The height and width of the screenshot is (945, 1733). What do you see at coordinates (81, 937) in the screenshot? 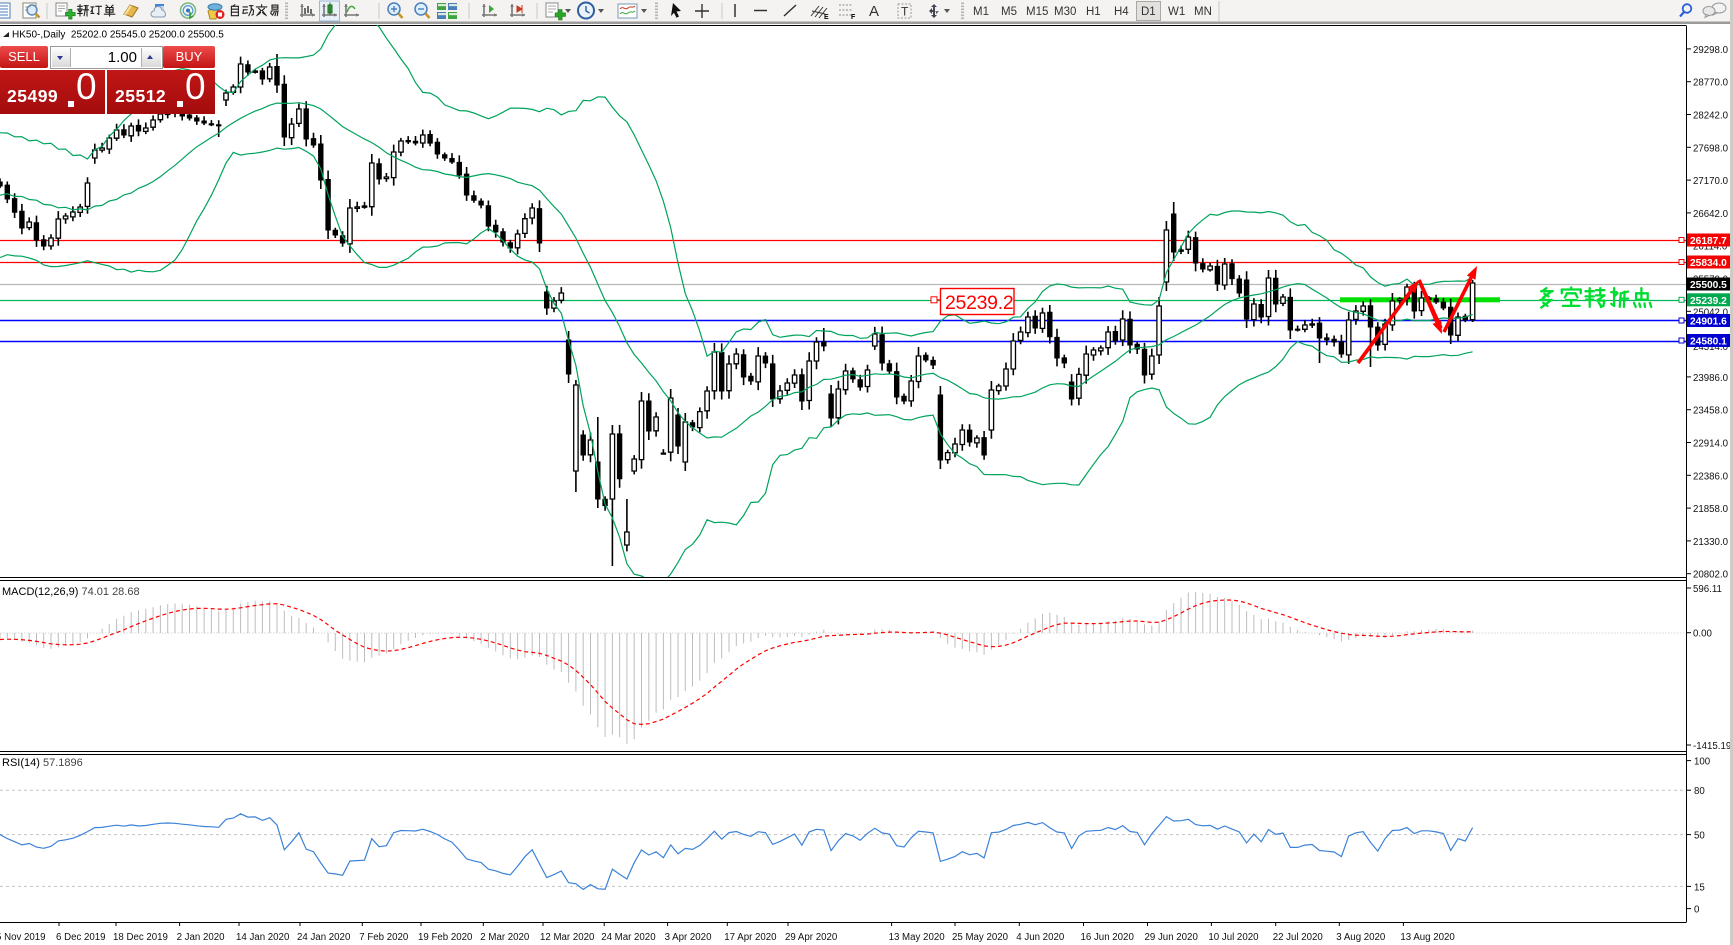
I see `svg-text: 6 Dec 2019` at bounding box center [81, 937].